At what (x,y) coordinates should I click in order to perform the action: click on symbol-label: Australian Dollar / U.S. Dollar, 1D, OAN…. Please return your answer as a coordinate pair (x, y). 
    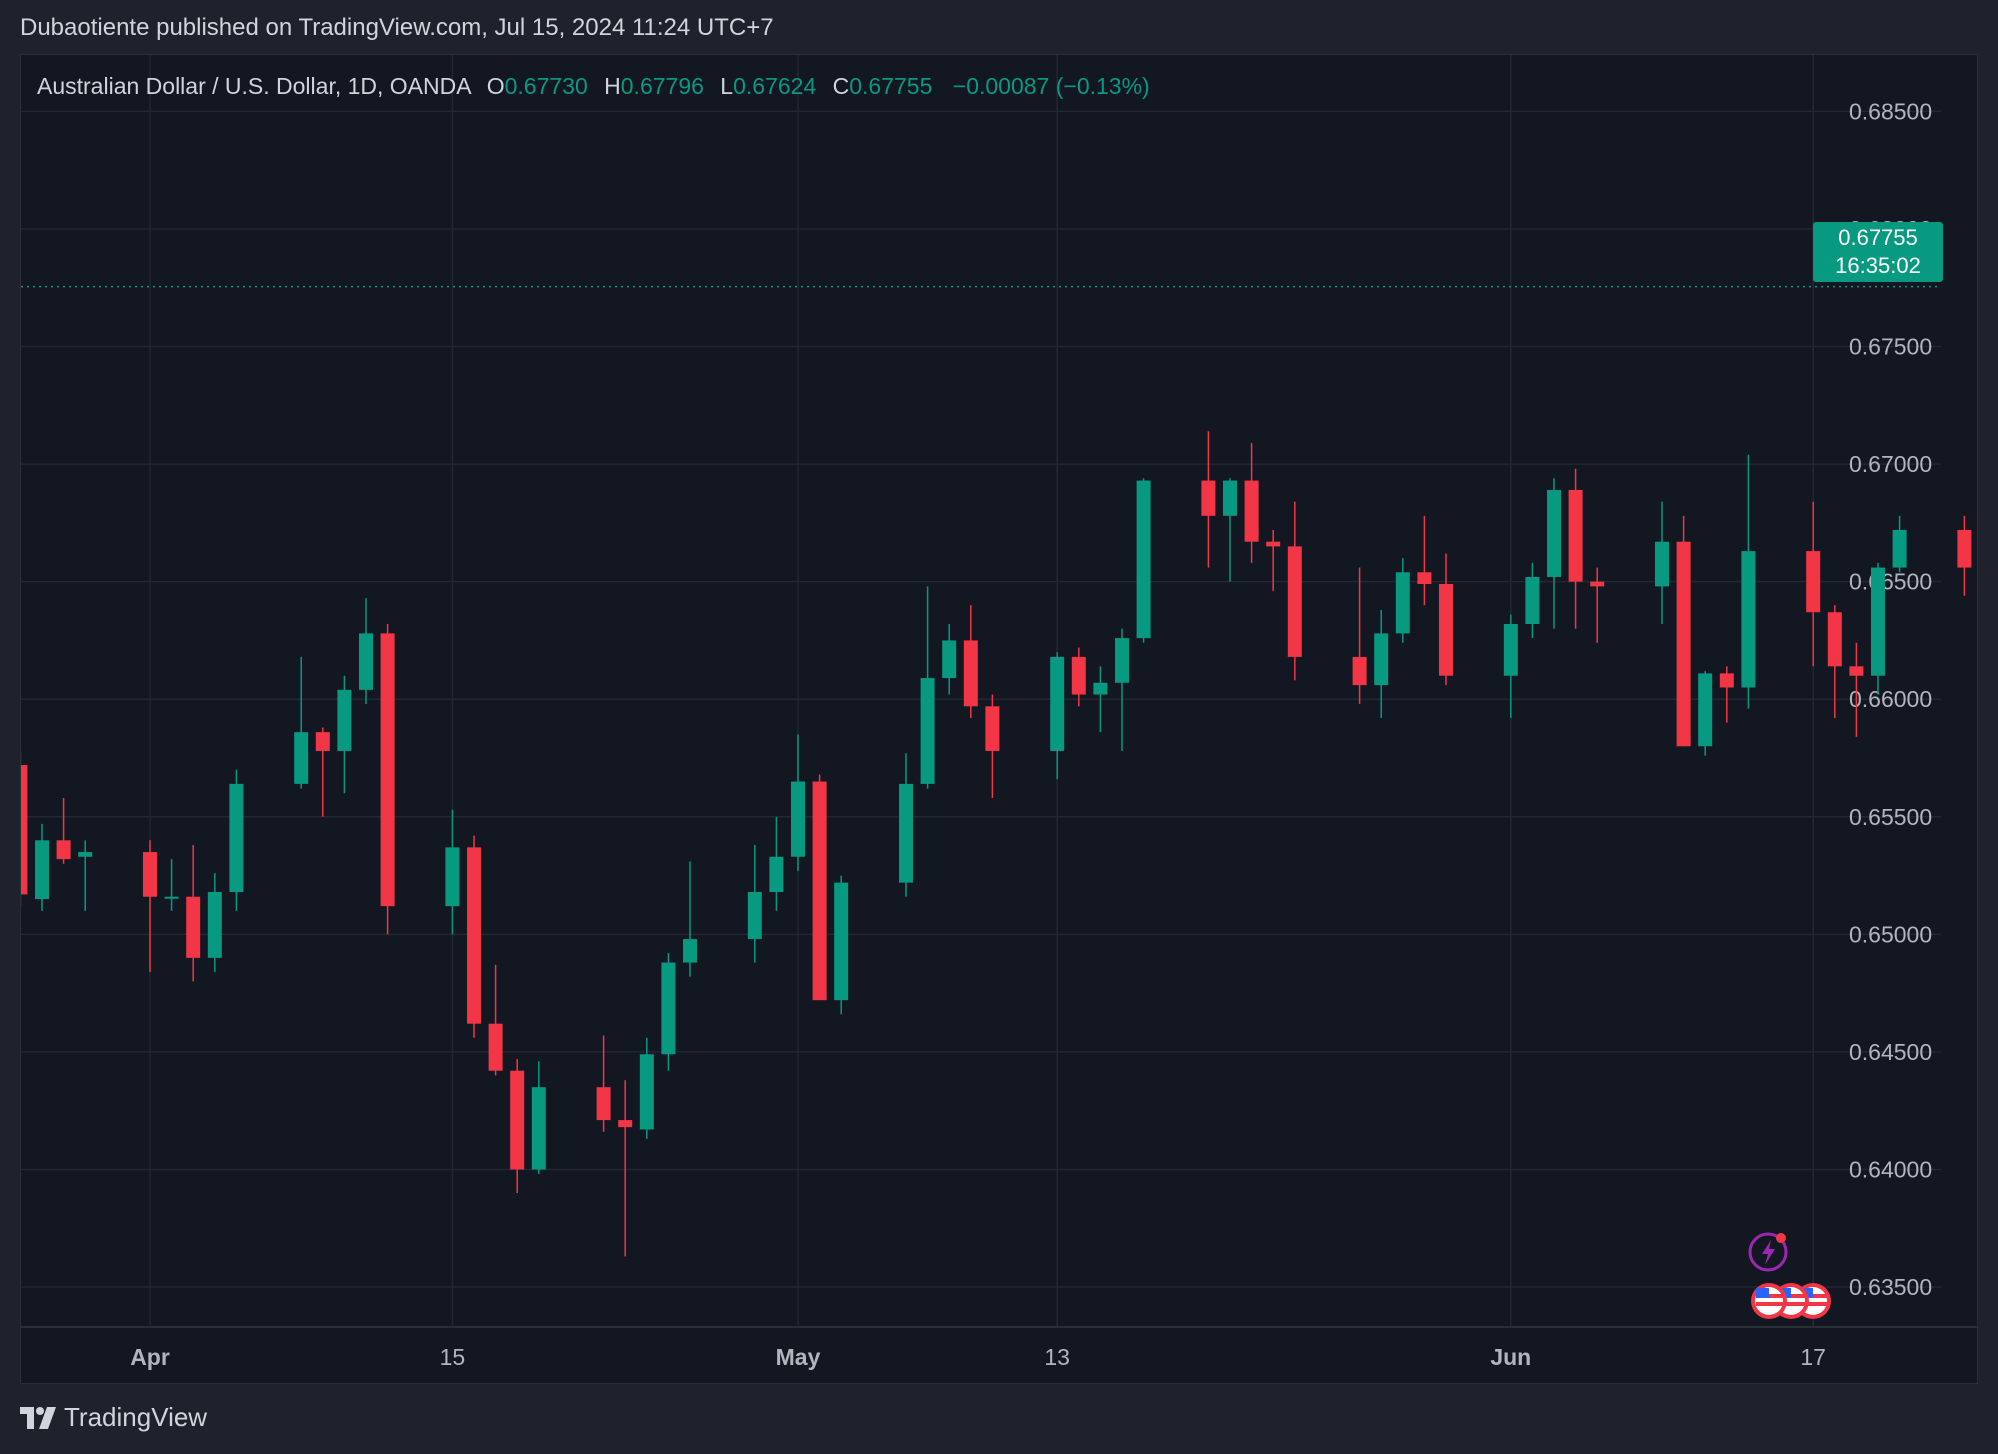
    Looking at the image, I should click on (254, 86).